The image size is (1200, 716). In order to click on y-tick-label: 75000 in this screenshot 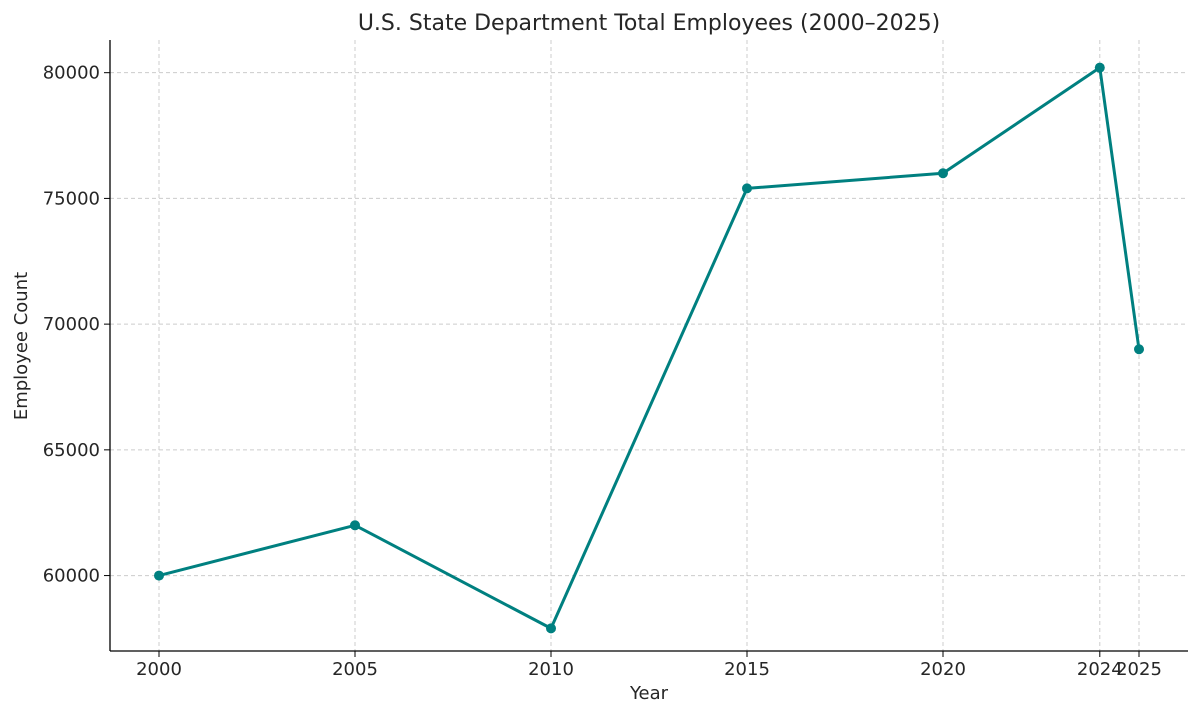, I will do `click(71, 198)`.